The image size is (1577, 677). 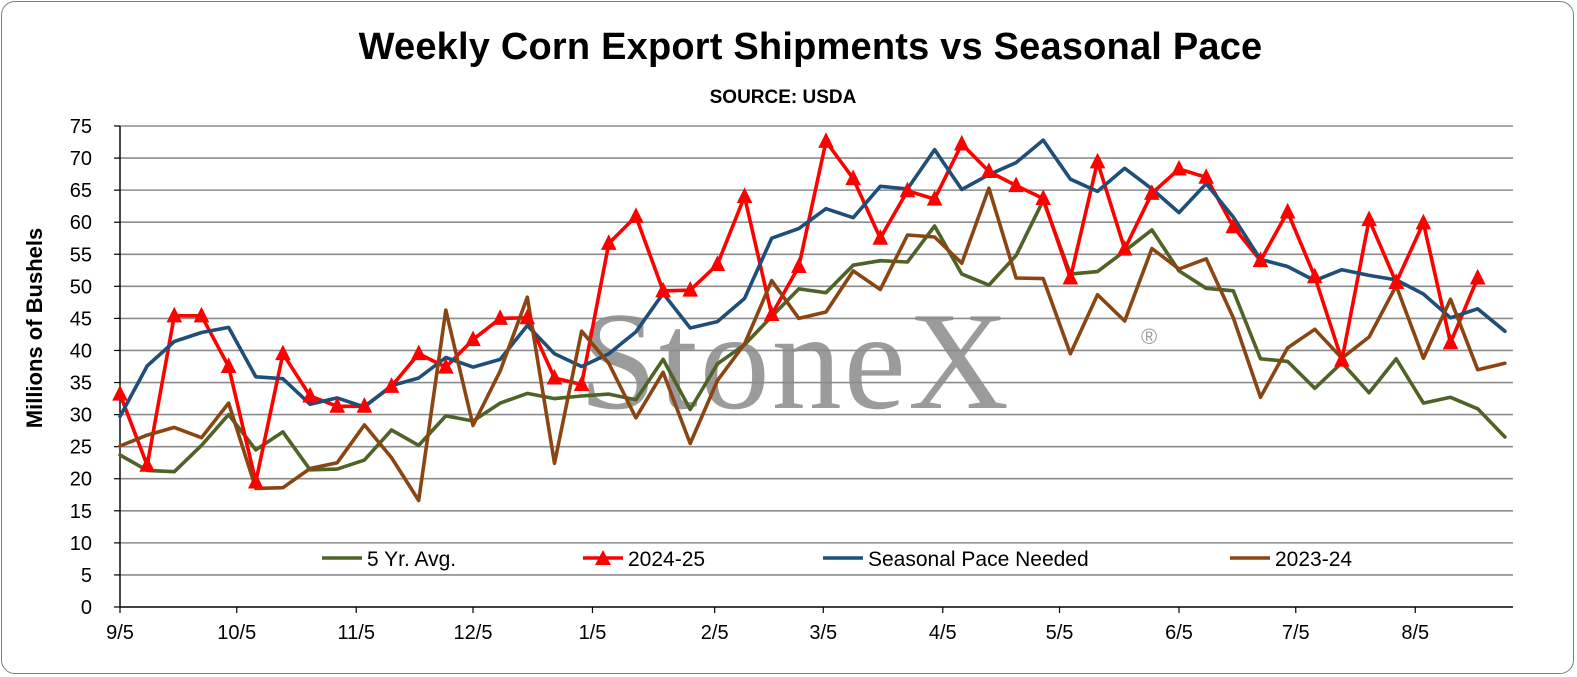 What do you see at coordinates (236, 633) in the screenshot?
I see `x-tick-label: 10/5` at bounding box center [236, 633].